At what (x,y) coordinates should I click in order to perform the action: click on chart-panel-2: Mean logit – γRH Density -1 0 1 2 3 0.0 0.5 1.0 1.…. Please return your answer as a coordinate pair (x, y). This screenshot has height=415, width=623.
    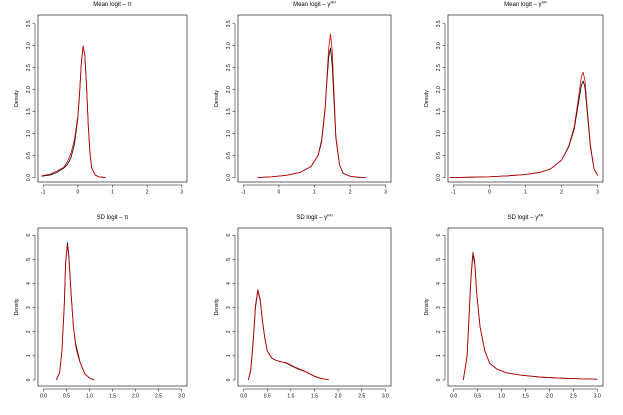
    Looking at the image, I should click on (303, 98).